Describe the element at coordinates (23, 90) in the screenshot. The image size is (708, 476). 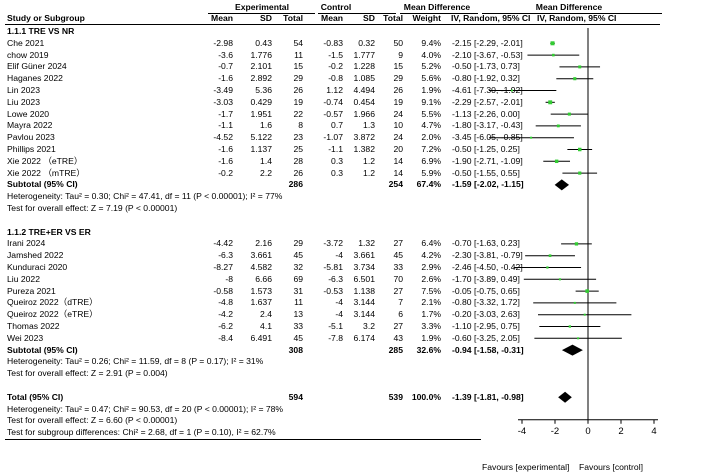
I see `study-name: Lin 2023` at that location.